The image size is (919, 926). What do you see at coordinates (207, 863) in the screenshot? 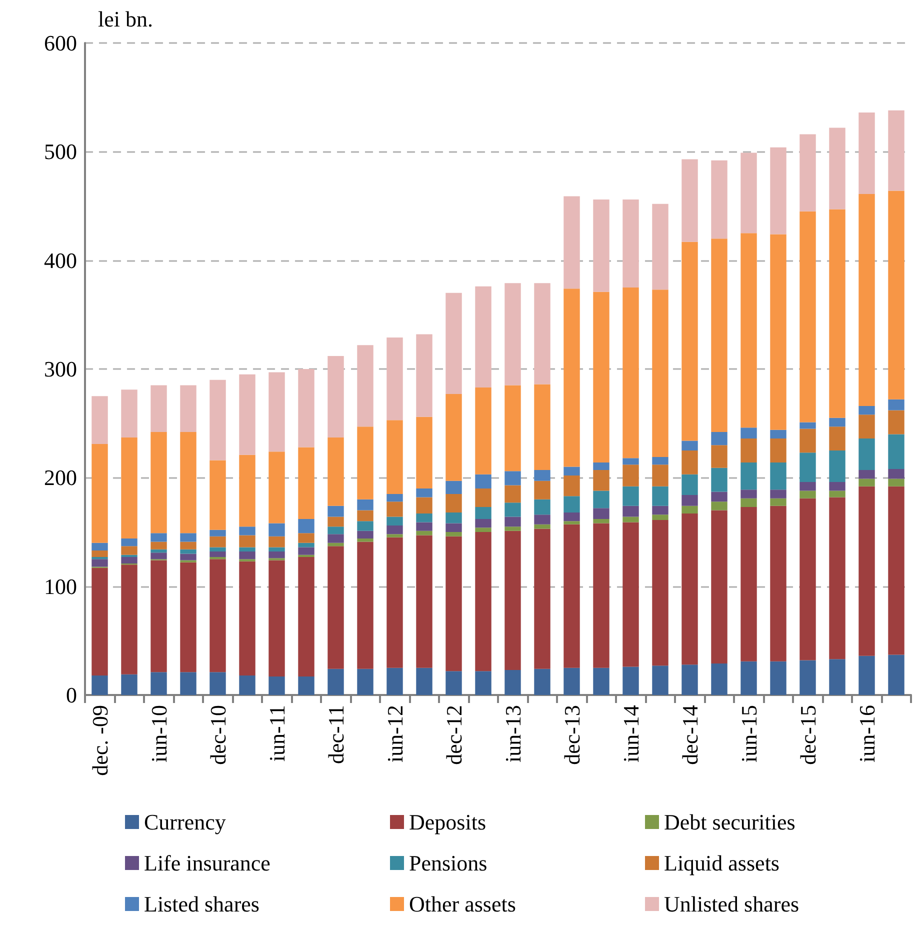
I see `legend-label: Life insurance` at bounding box center [207, 863].